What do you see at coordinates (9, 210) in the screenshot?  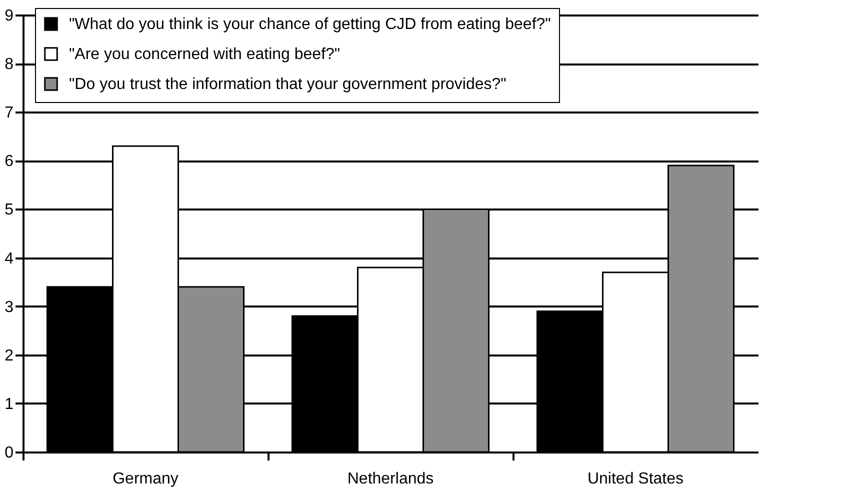 I see `y-tick-label: 5` at bounding box center [9, 210].